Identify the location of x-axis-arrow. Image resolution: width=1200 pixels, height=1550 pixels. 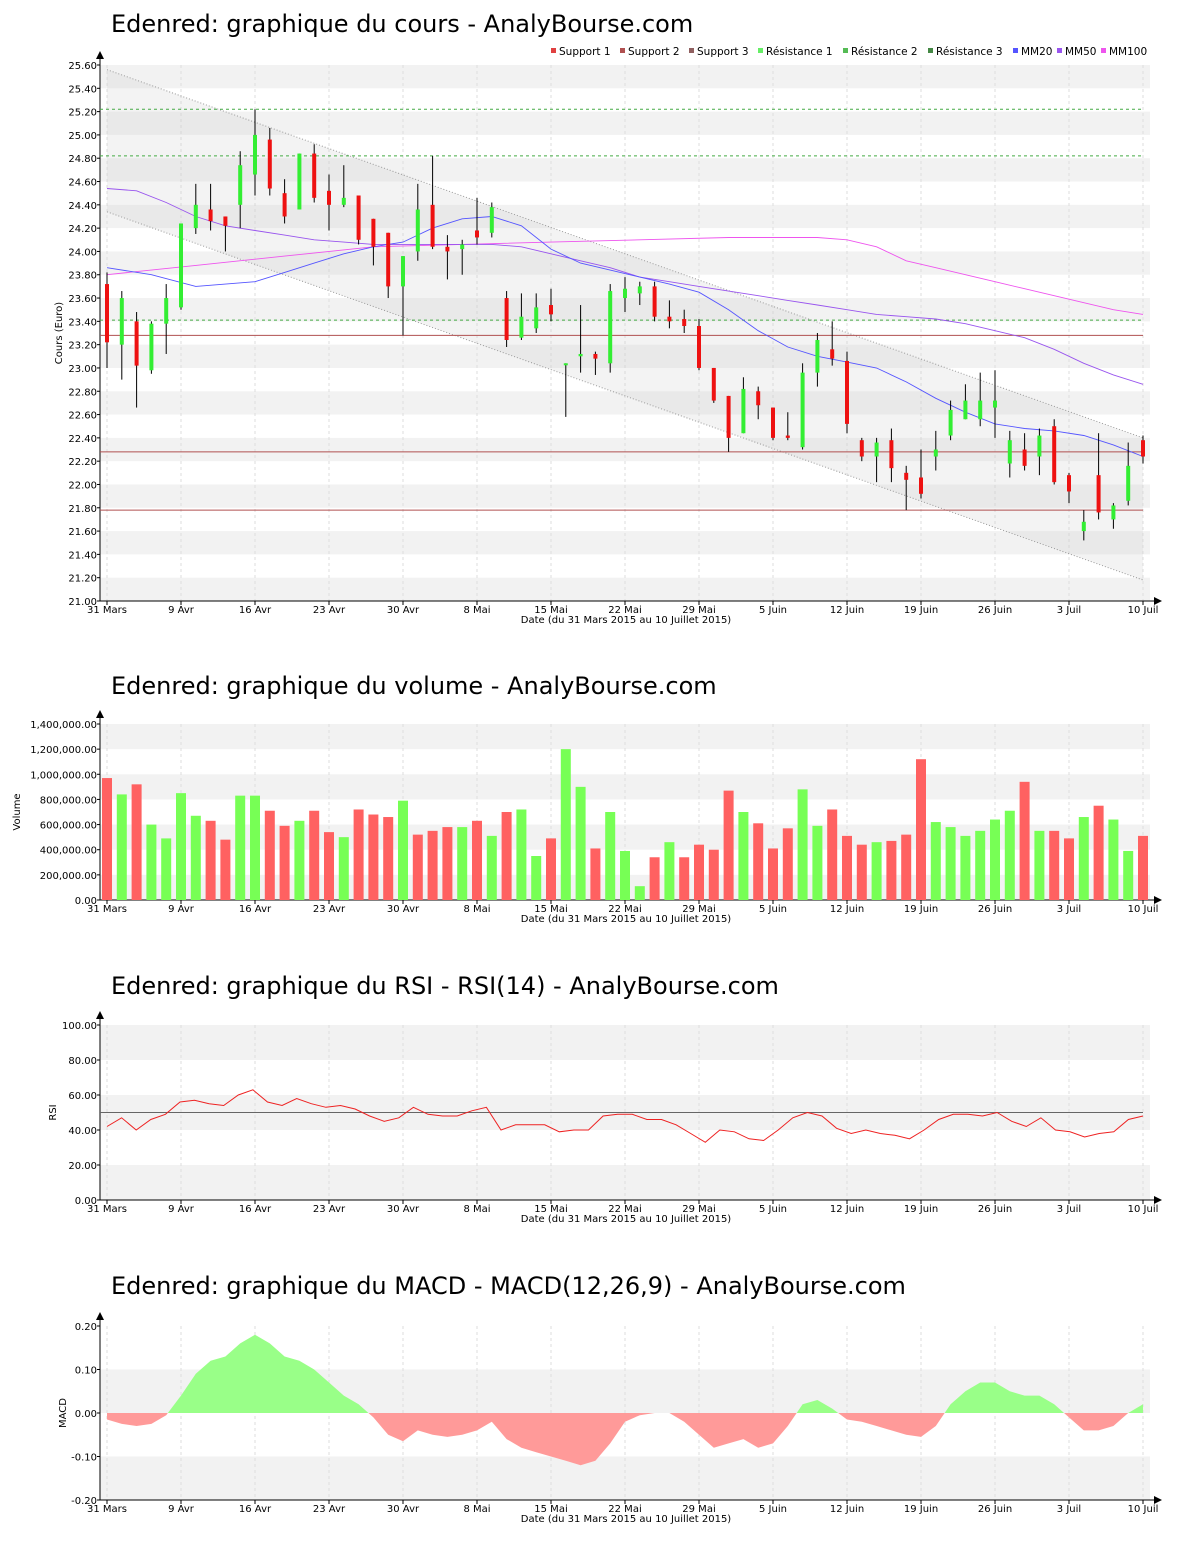
(1158, 900).